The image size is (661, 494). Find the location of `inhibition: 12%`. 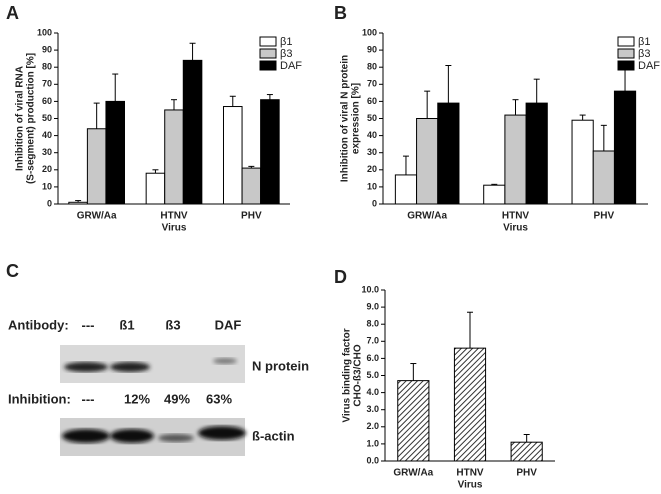

inhibition: 12% is located at coordinates (137, 398).